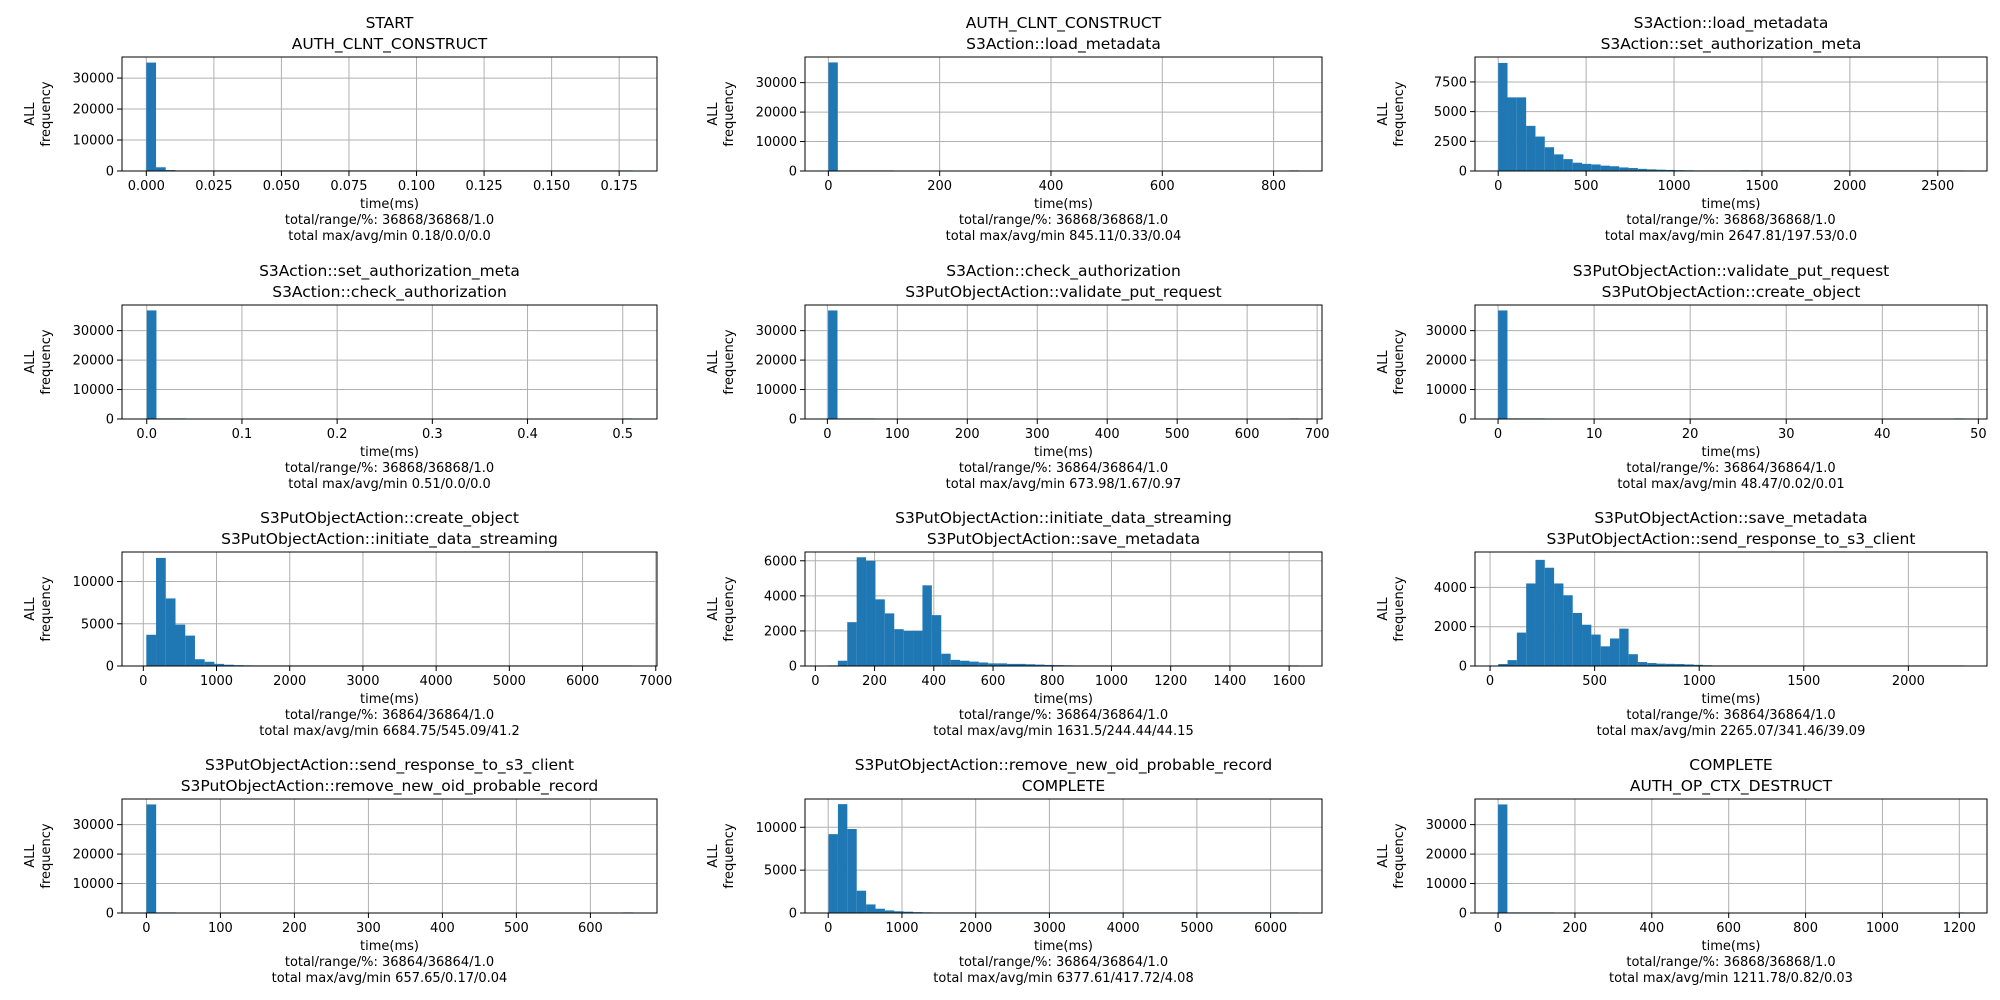  I want to click on footer-stats: total max/avg/min 657.65/0.17/0.04, so click(390, 978).